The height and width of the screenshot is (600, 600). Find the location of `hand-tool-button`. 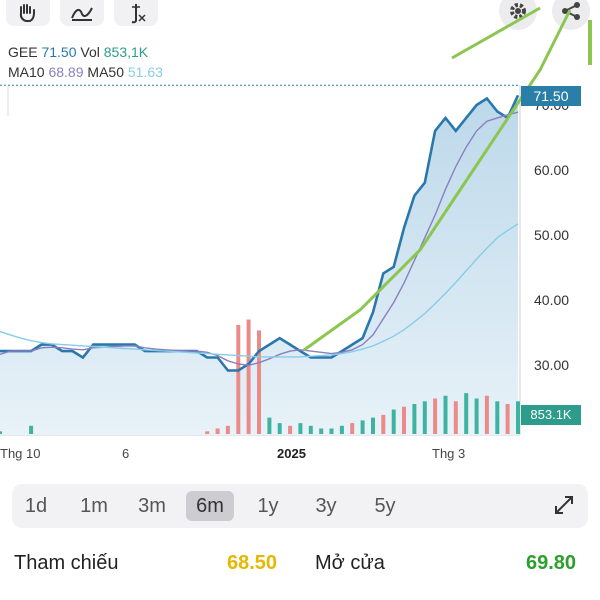

hand-tool-button is located at coordinates (28, 13).